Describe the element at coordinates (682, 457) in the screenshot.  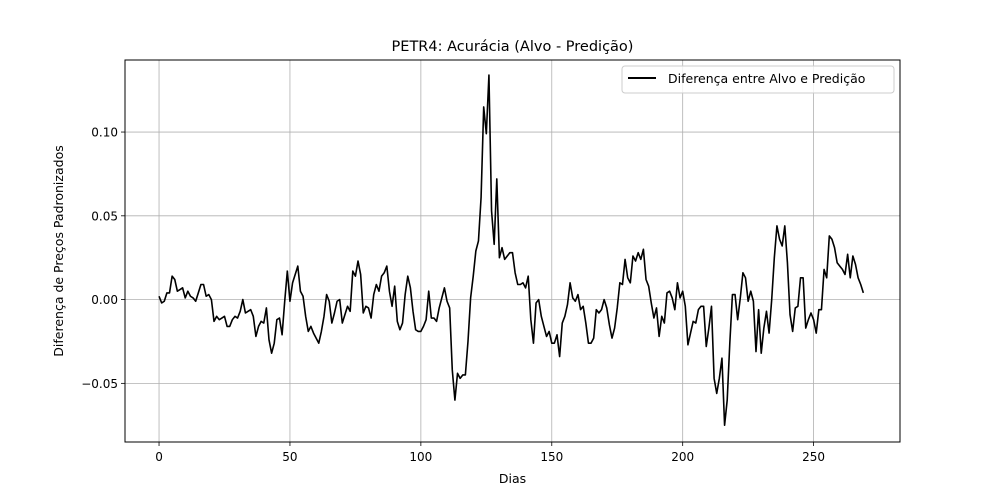
I see `x-tick-label: 200` at that location.